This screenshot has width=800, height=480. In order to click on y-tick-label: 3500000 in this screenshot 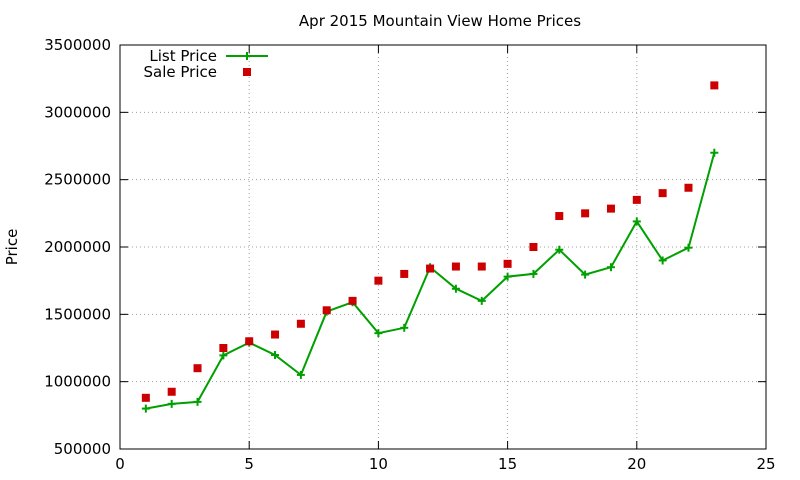, I will do `click(77, 45)`.